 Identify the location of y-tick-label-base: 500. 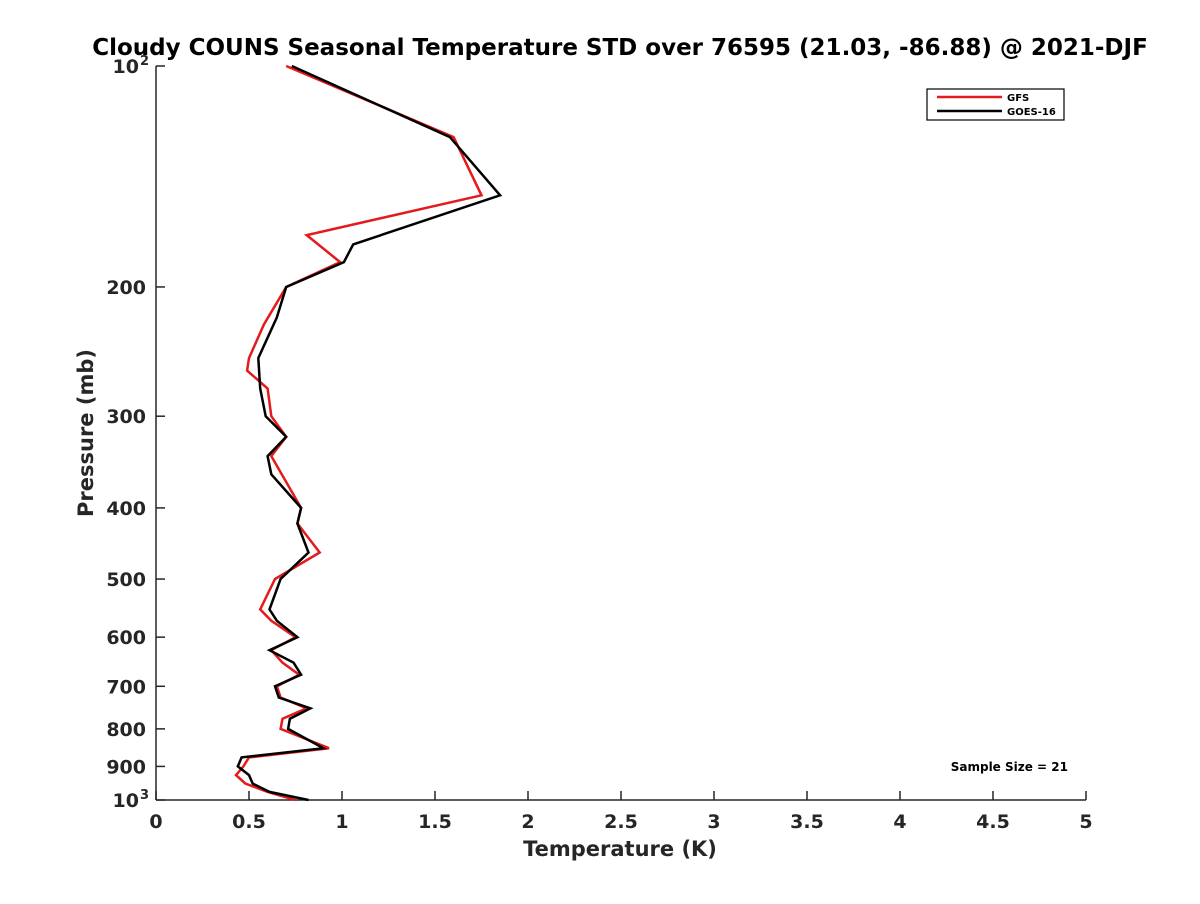
(126, 580).